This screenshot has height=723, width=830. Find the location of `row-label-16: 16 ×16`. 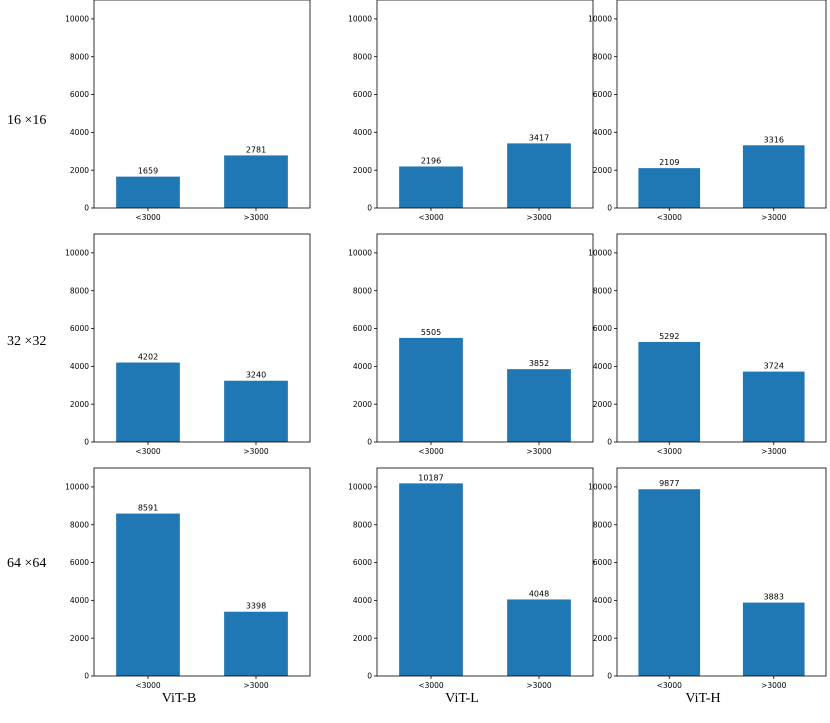

row-label-16: 16 ×16 is located at coordinates (27, 120).